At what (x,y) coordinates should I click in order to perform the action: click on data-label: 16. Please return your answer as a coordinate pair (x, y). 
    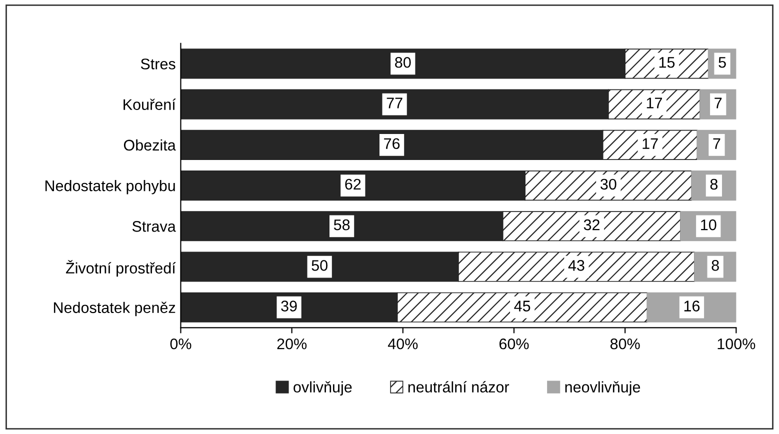
    Looking at the image, I should click on (692, 306).